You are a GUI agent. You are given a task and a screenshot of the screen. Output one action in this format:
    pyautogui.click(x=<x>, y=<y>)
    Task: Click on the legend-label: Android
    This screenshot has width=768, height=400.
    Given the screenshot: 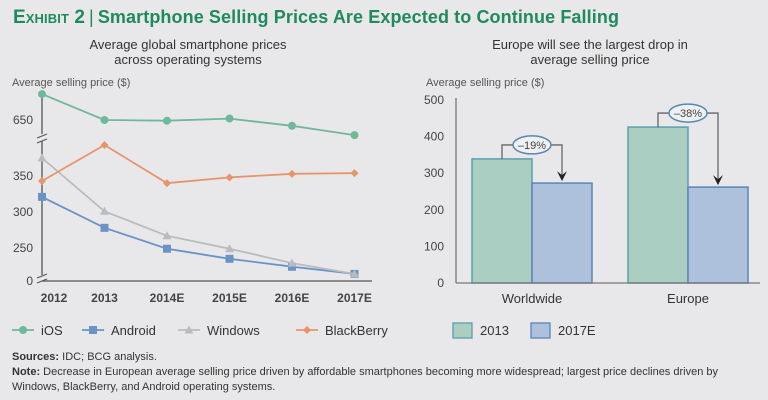 What is the action you would take?
    pyautogui.click(x=133, y=330)
    